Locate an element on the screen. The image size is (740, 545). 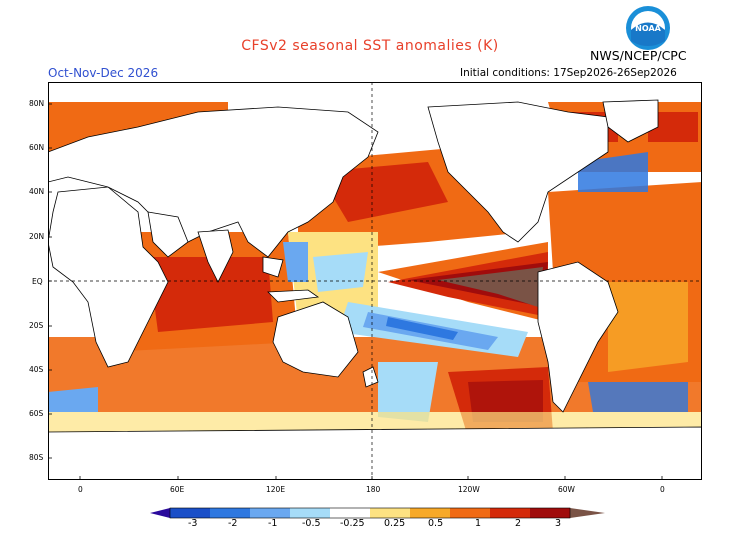
x-label-60w: 60W is located at coordinates (566, 489).